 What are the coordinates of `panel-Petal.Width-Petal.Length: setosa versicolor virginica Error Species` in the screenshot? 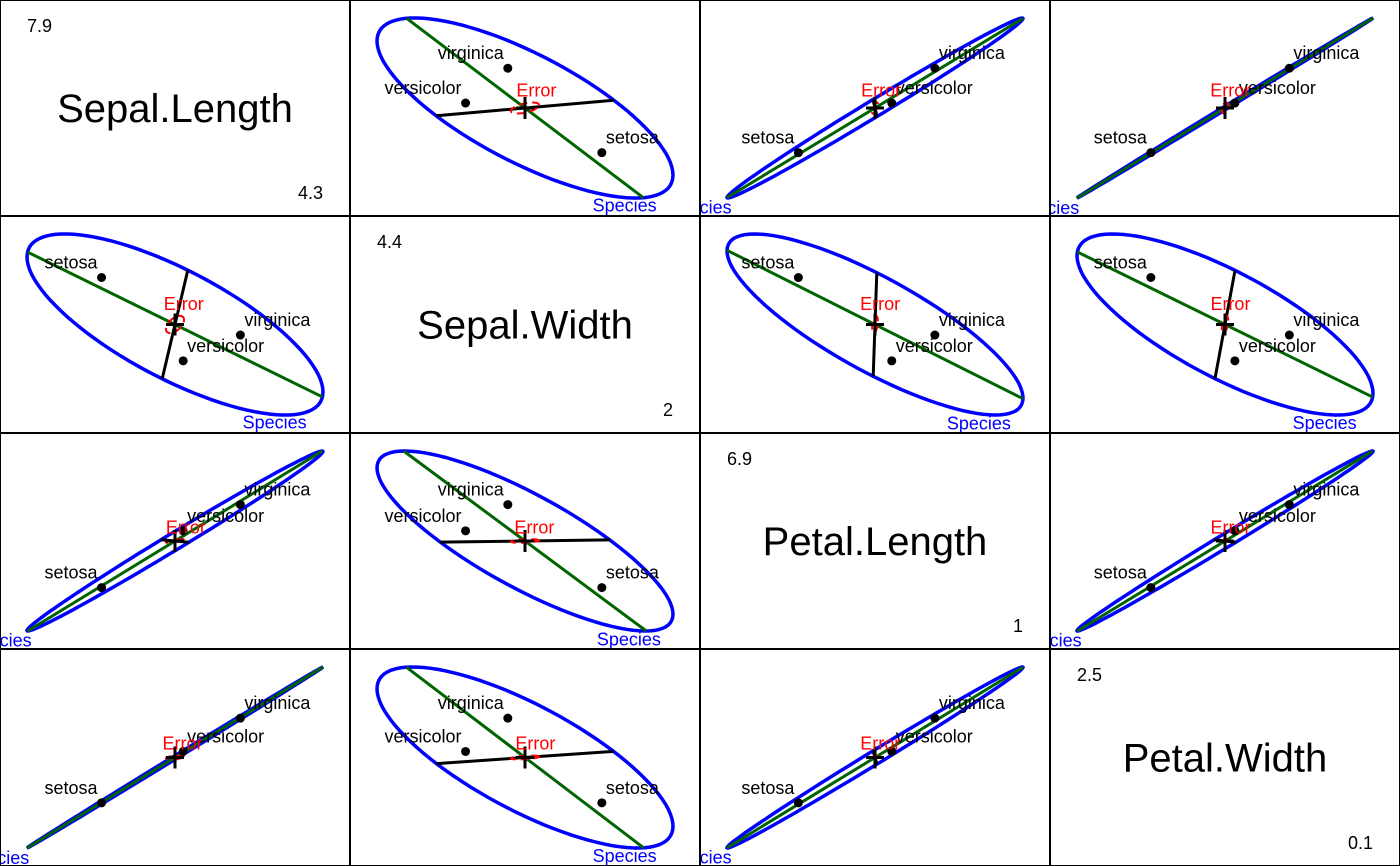 It's located at (847, 765).